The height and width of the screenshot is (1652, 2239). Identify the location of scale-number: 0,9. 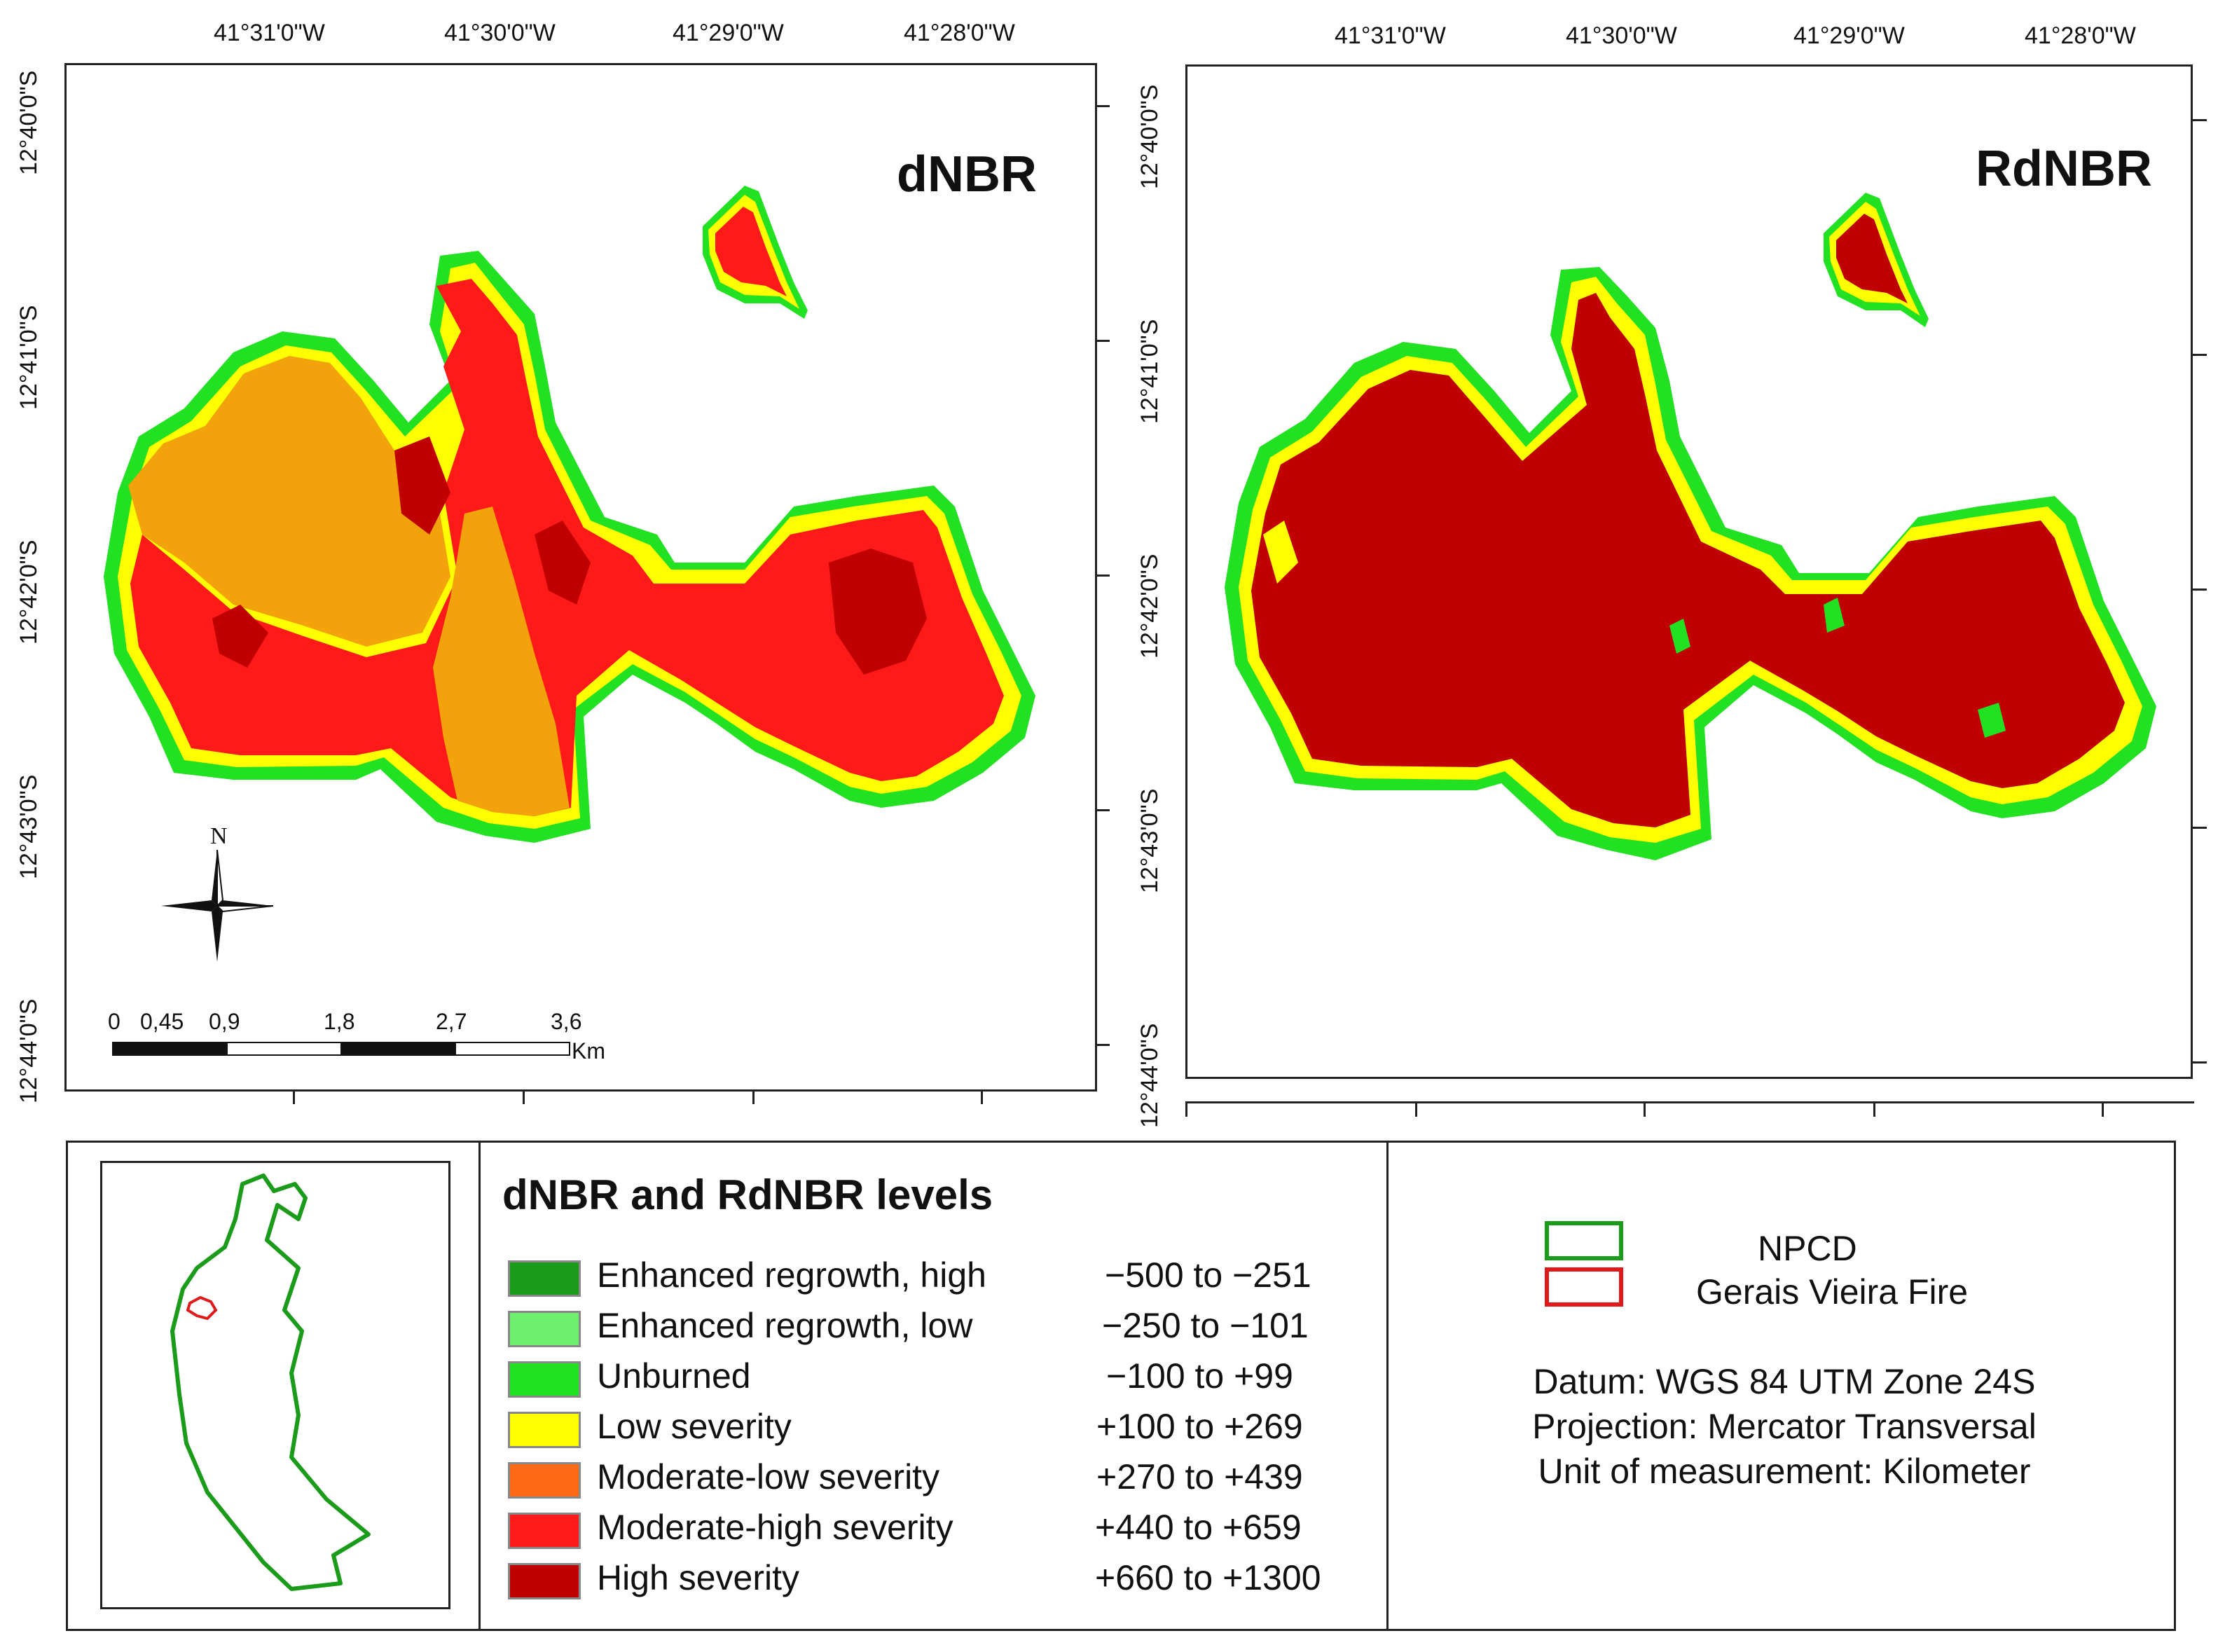
(224, 1021).